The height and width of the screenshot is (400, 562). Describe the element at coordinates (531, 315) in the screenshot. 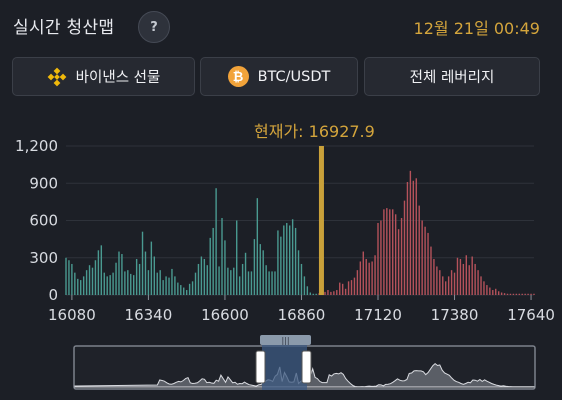

I see `x-tick-label: 17640` at that location.